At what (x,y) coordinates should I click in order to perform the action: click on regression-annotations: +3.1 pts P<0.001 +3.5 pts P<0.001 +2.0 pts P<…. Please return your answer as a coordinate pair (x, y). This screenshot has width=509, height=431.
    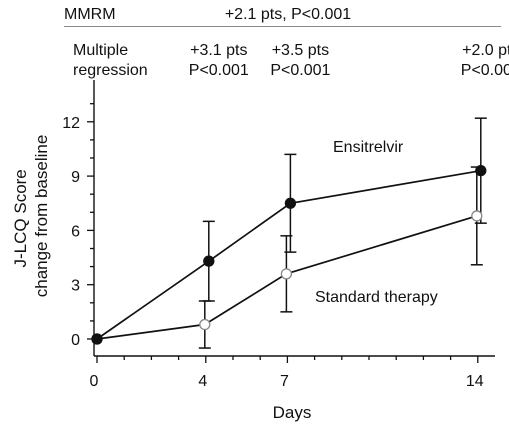
    Looking at the image, I should click on (349, 60).